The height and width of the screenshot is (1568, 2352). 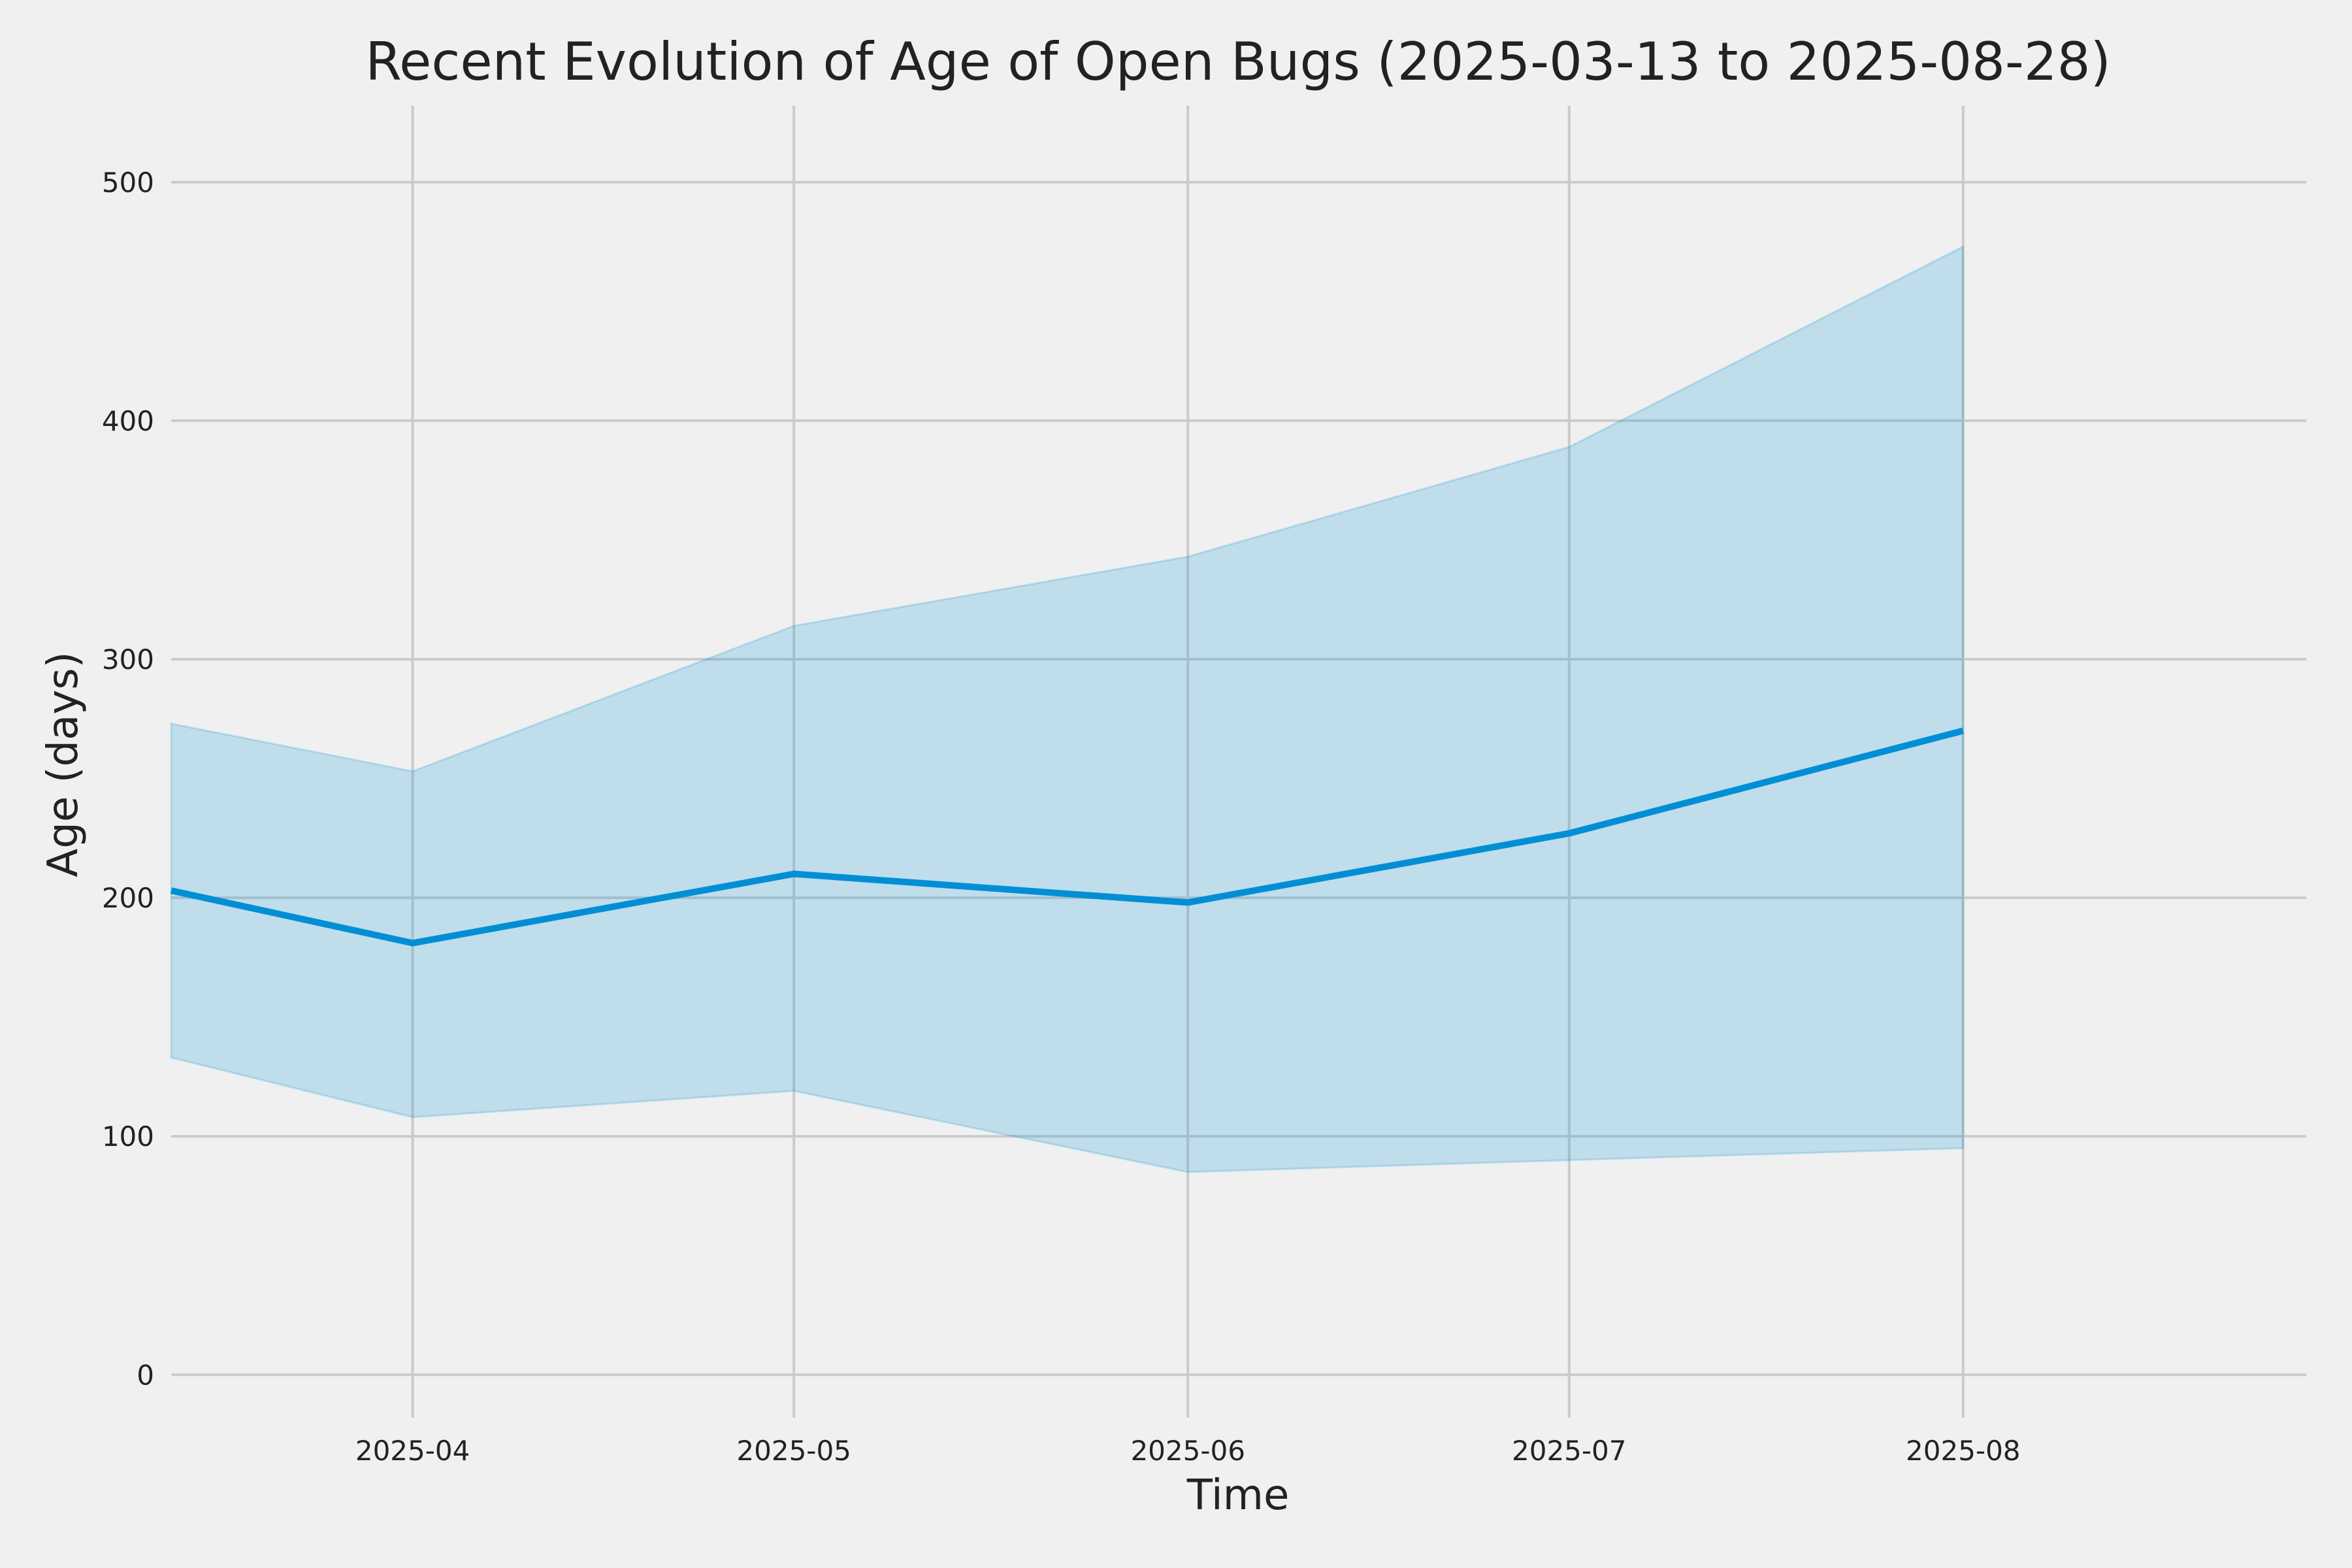 I want to click on x-tick-label: 2025-06, so click(x=1187, y=1451).